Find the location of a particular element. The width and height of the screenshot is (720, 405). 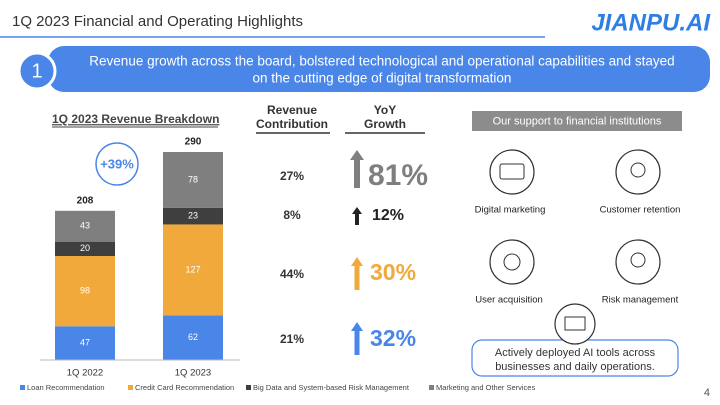

page-number: 4 is located at coordinates (707, 393).